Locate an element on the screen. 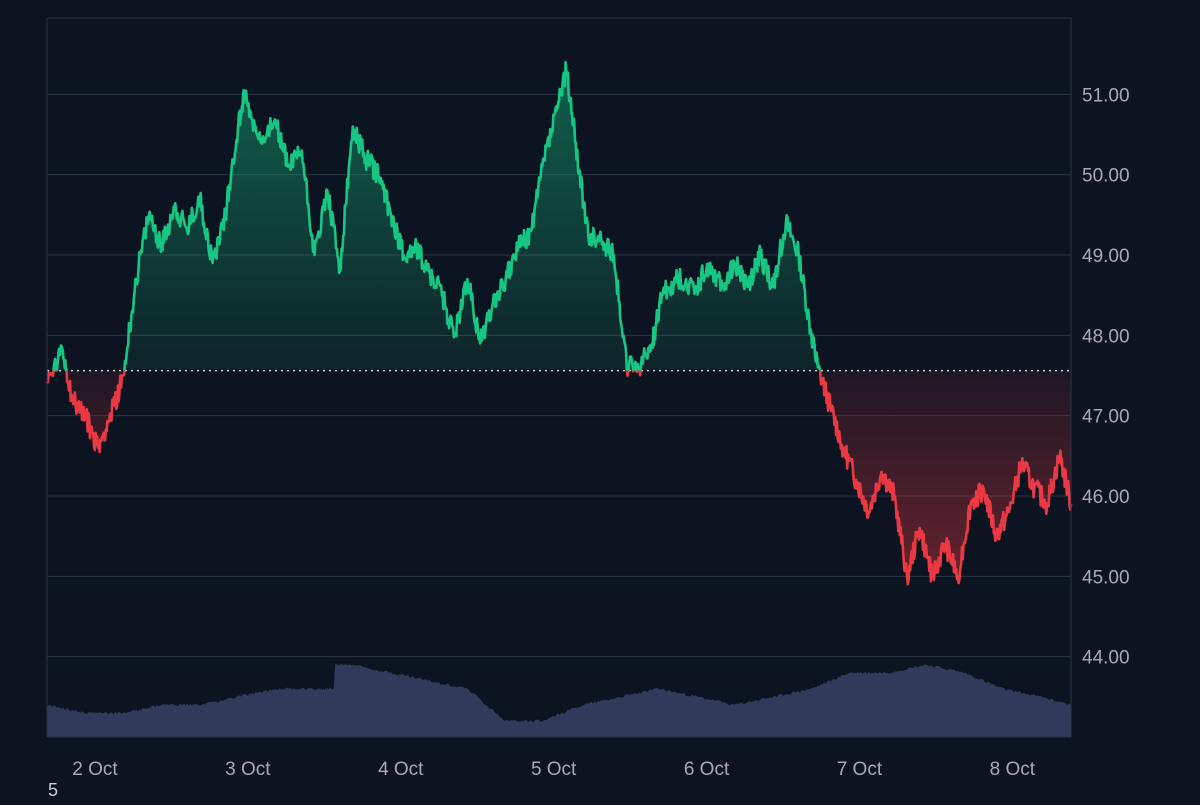 This screenshot has width=1200, height=805. y-tick-label: 44.00 is located at coordinates (1106, 658).